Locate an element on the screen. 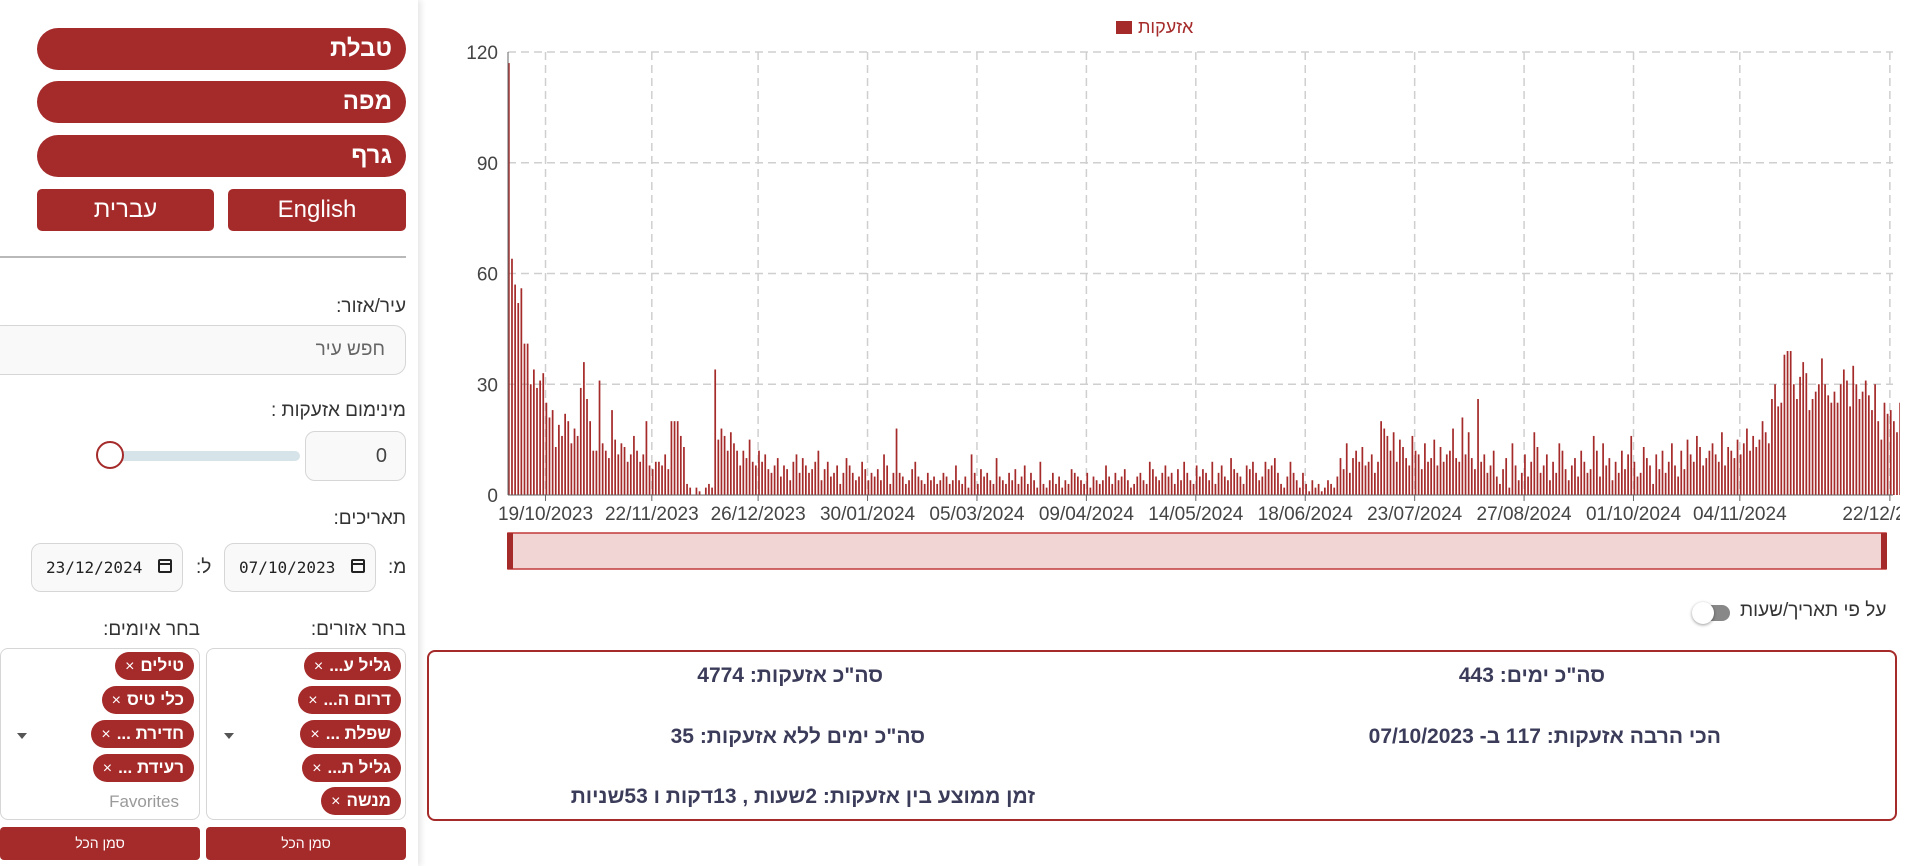 The width and height of the screenshot is (1915, 866). map-button: מפה is located at coordinates (221, 102).